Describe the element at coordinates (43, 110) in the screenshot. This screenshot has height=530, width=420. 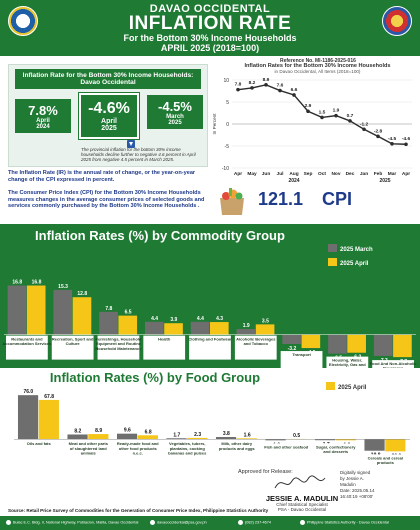
I see `rate-value: 7.8%` at that location.